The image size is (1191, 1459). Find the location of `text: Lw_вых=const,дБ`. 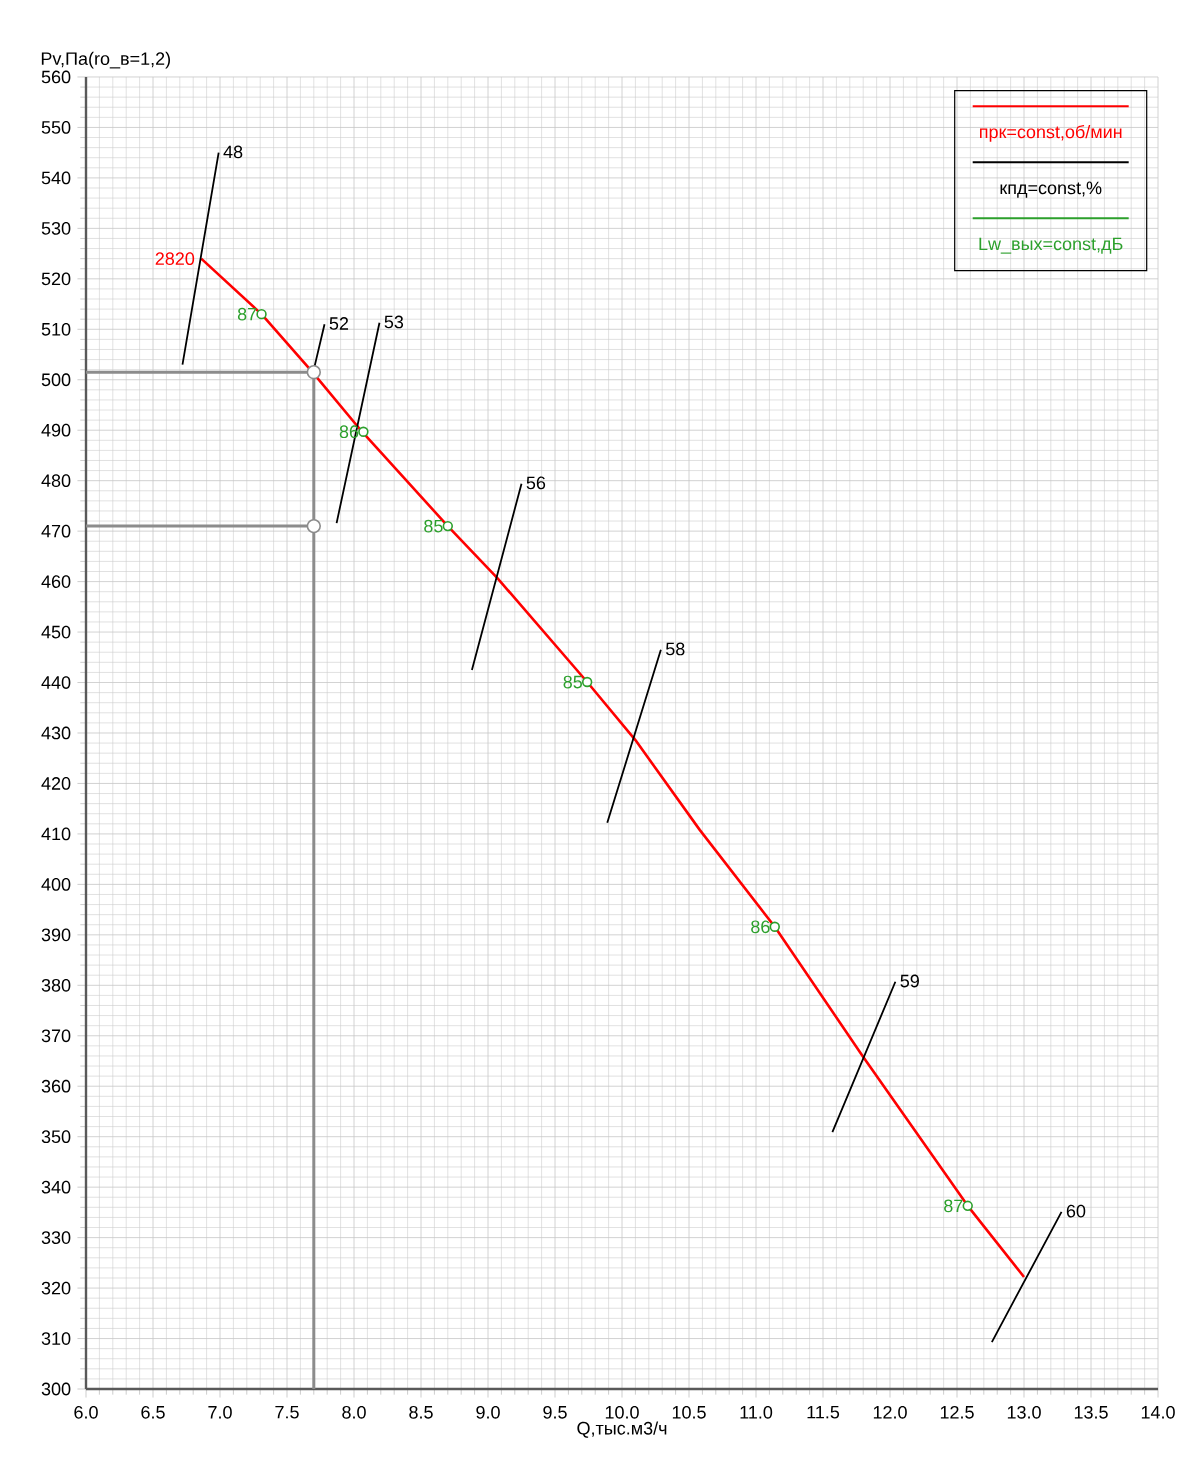

text: Lw_вых=const,дБ is located at coordinates (1051, 245).